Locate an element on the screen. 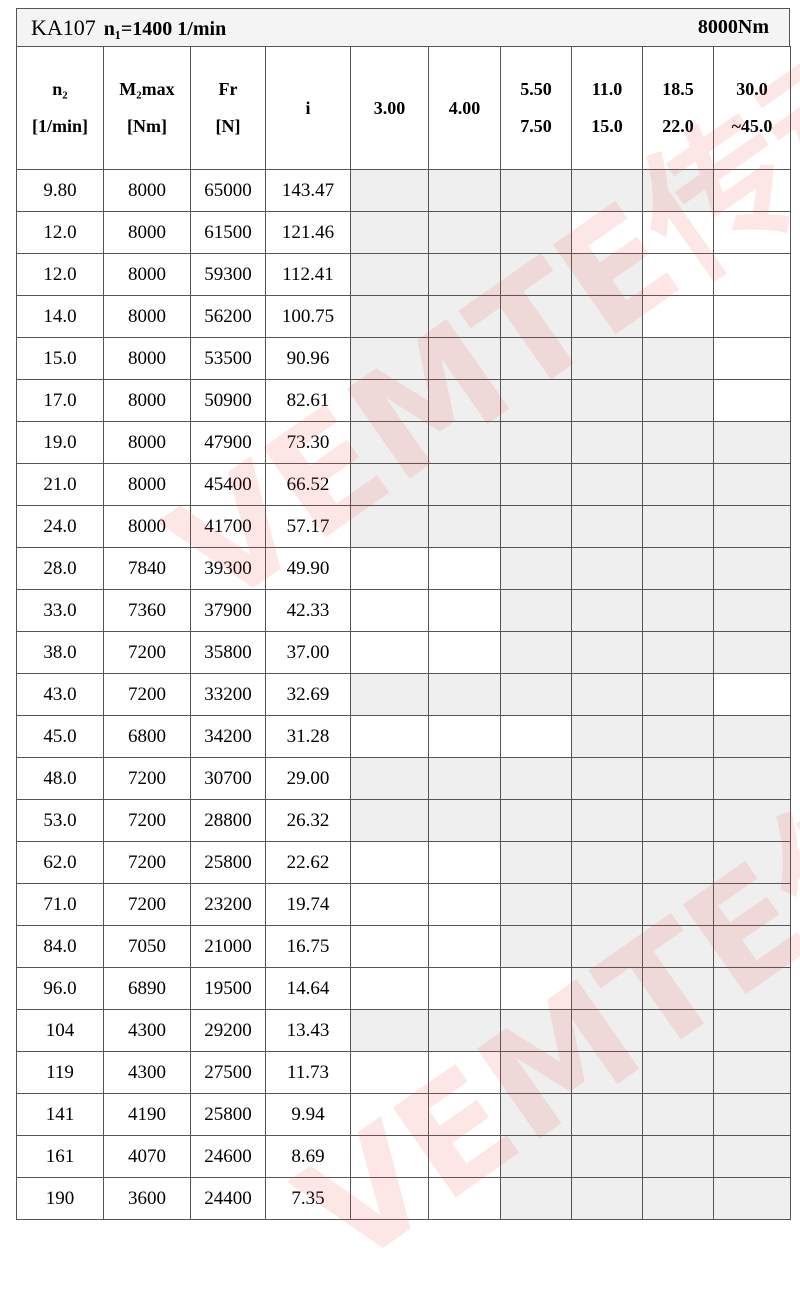 The width and height of the screenshot is (800, 1308). cell: 4070 is located at coordinates (147, 1156).